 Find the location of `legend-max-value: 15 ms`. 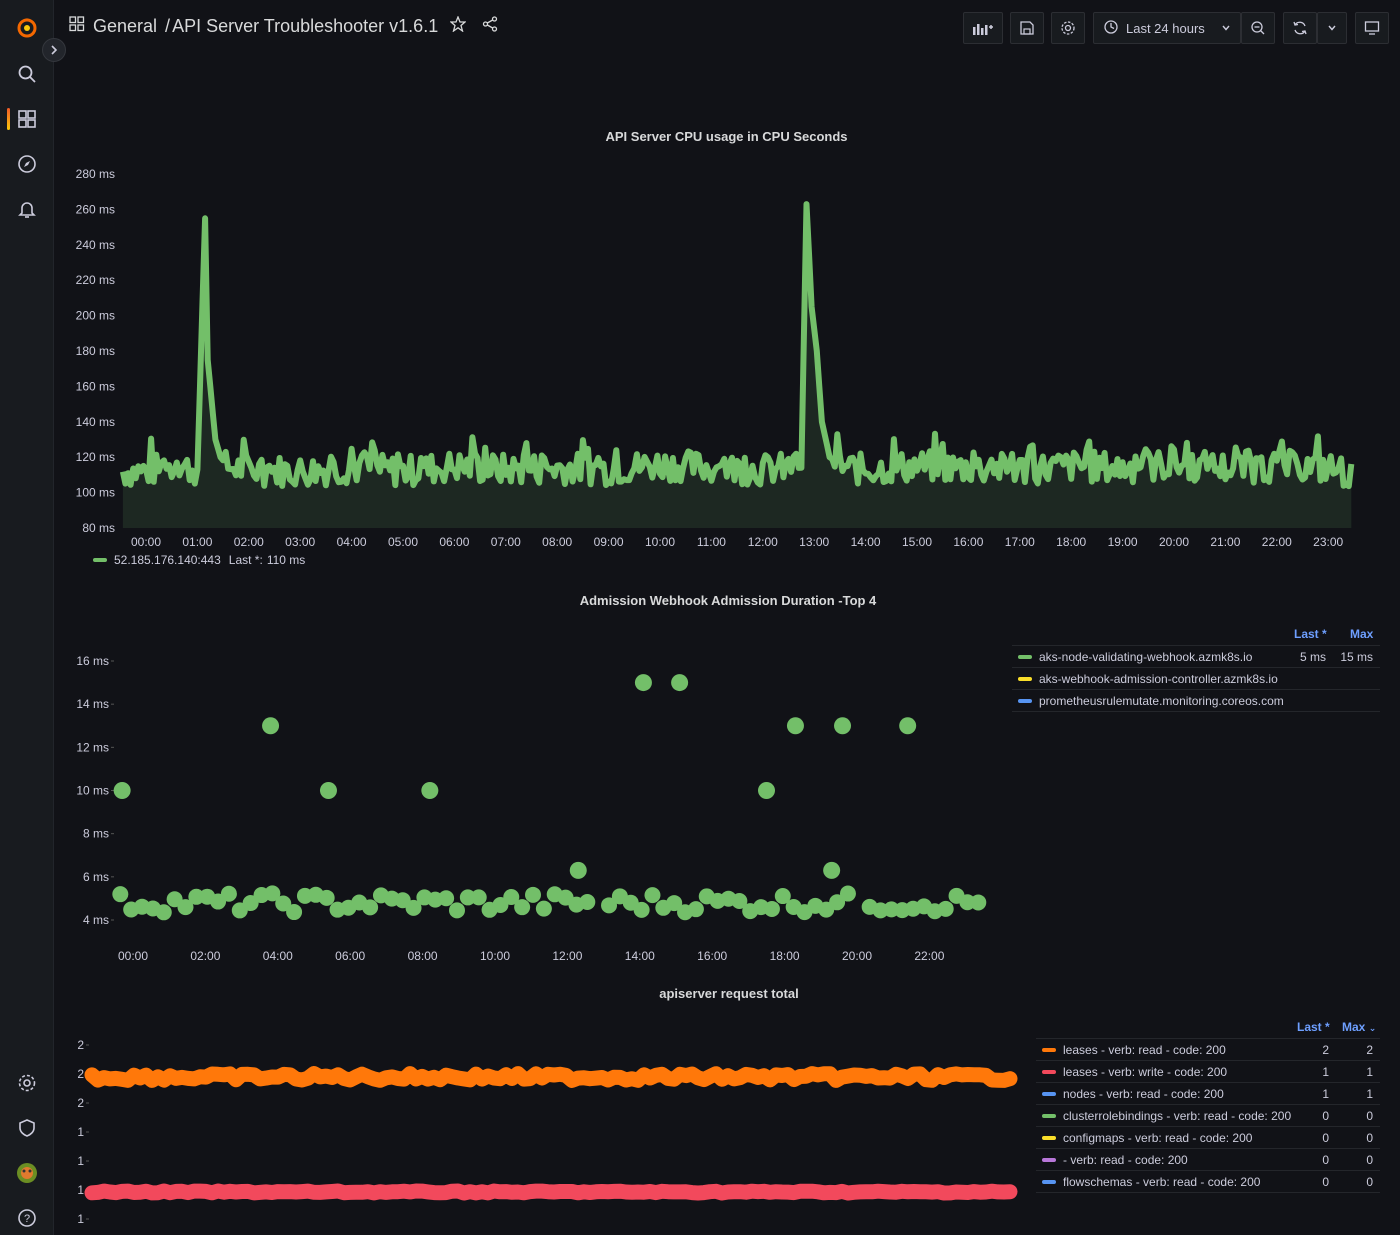

legend-max-value: 15 ms is located at coordinates (1356, 656).